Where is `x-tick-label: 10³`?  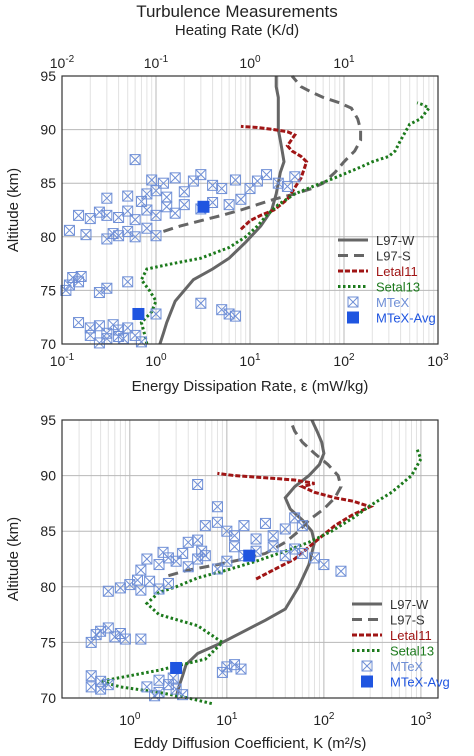 x-tick-label: 10³ is located at coordinates (421, 719).